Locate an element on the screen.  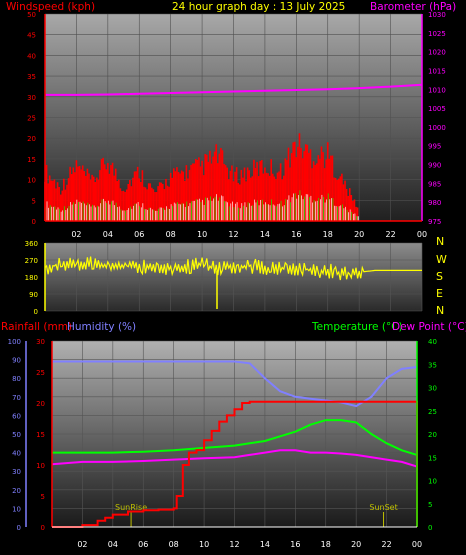
temperature-tick-label: 0 is located at coordinates (430, 528).